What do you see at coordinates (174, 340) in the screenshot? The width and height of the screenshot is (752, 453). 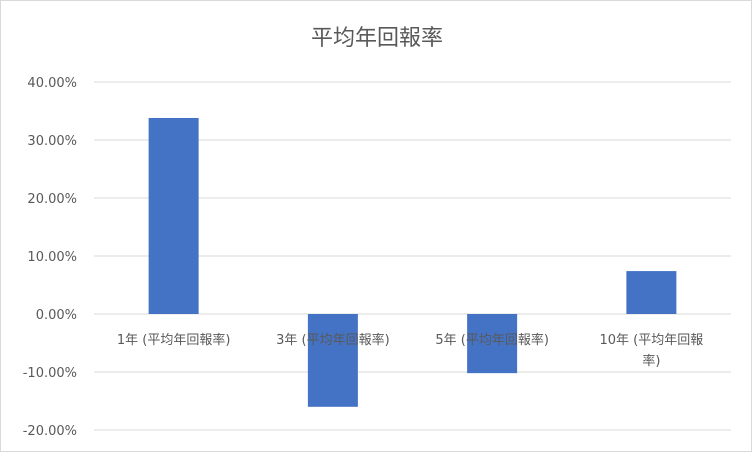 I see `x-tick-label: 1年 (平均年回報率)` at bounding box center [174, 340].